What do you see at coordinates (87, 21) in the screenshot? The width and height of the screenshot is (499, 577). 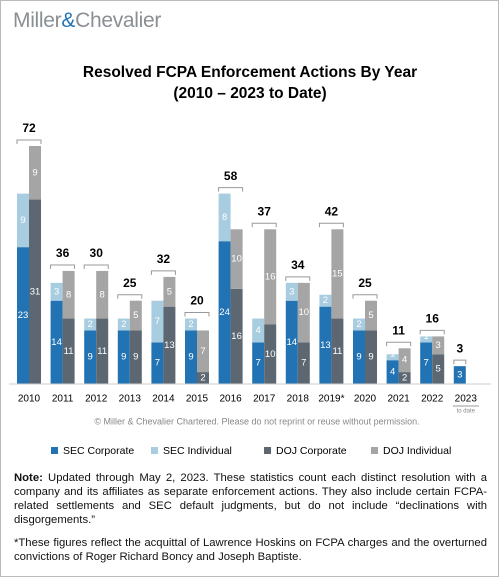 I see `logo: Miller&Chevalier` at bounding box center [87, 21].